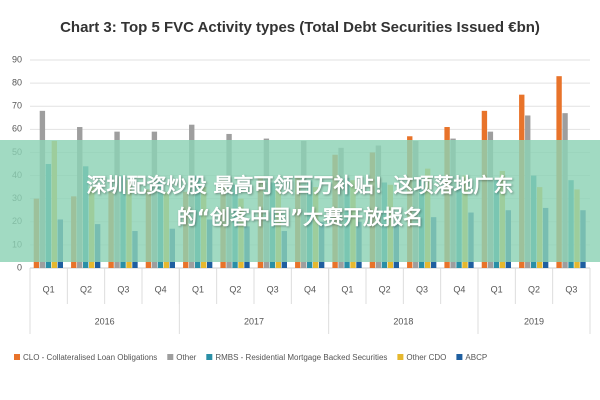 The image size is (600, 400). Describe the element at coordinates (17, 129) in the screenshot. I see `y-tick-label: 60` at that location.